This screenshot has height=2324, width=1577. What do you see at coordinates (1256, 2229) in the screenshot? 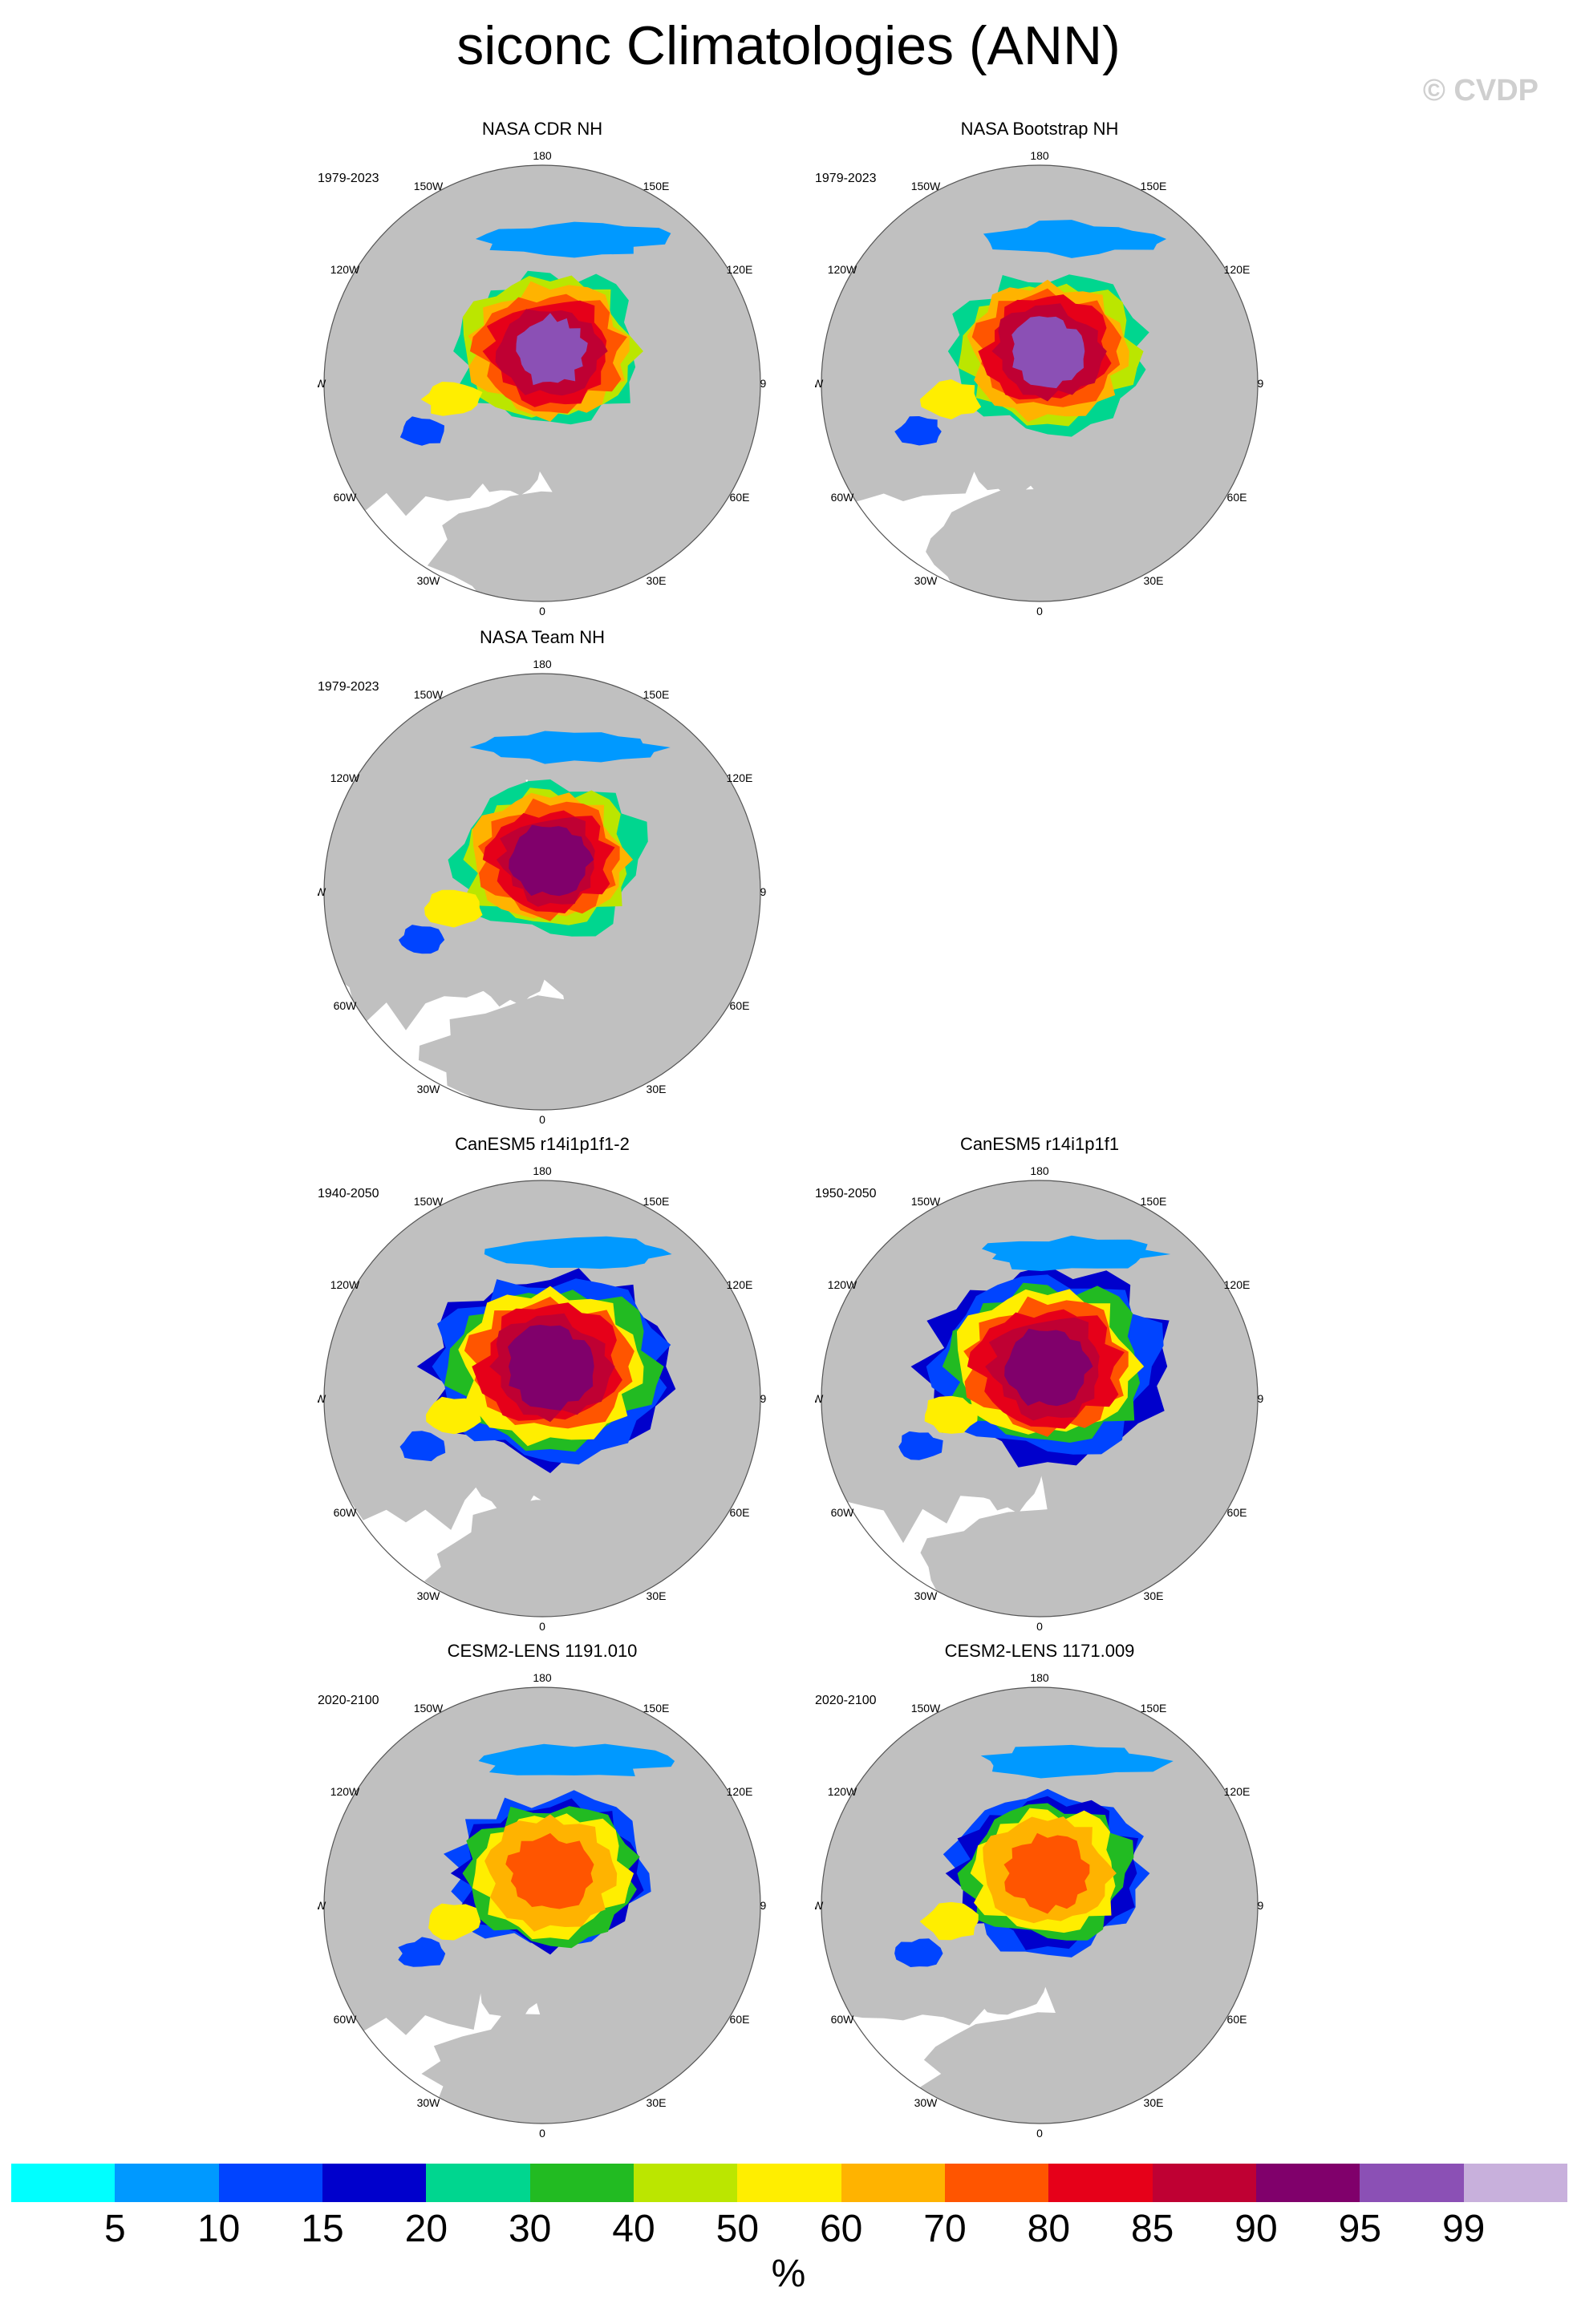
I see `colorbar-tick-label: 90` at bounding box center [1256, 2229].